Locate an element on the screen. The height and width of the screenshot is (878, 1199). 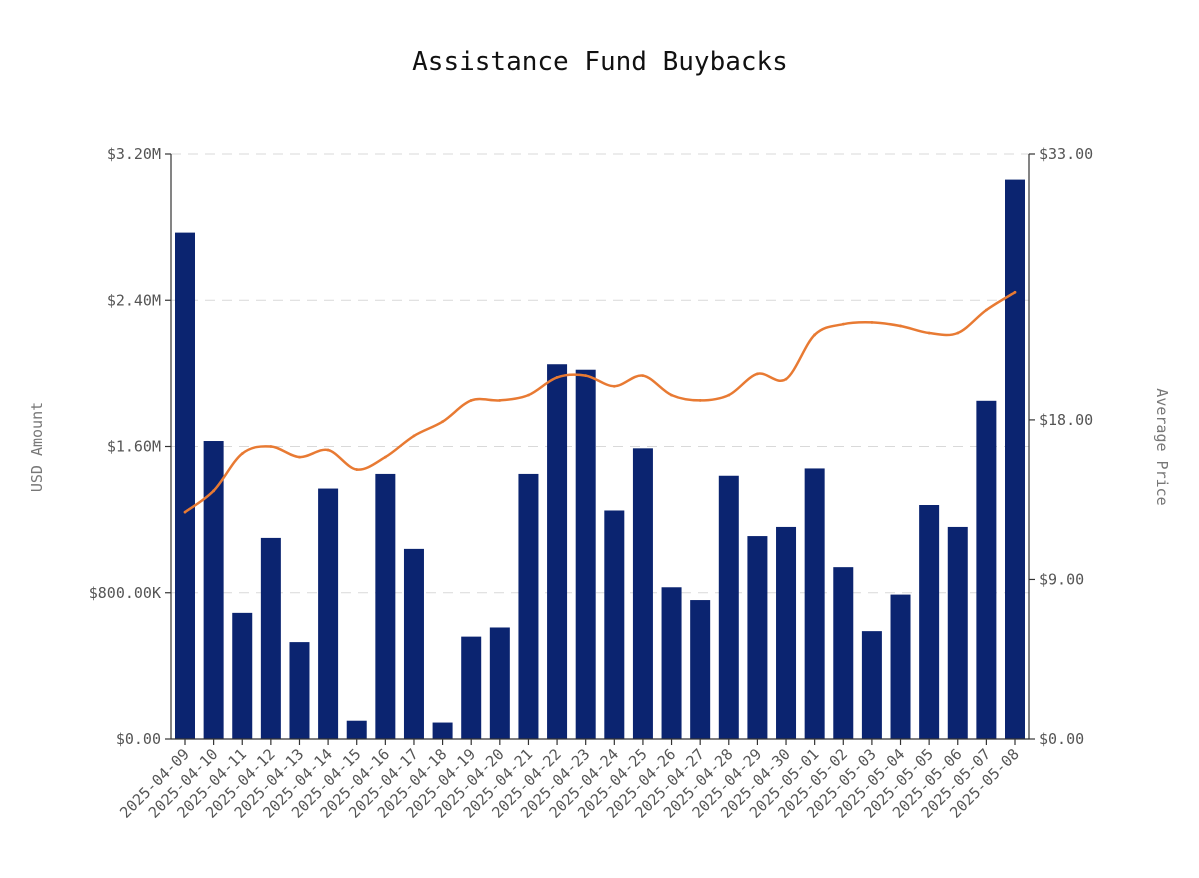
right-tick-label: $9.00 is located at coordinates (1061, 579).